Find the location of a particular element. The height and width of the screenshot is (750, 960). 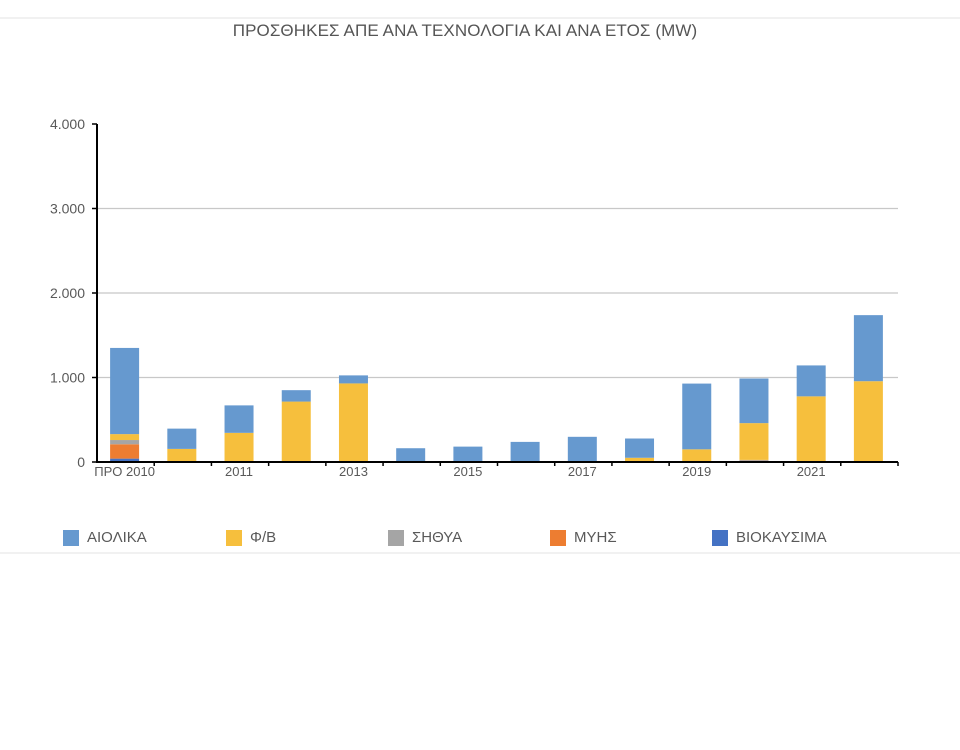

x-tick-labels: ΠΡΟ 2010 2011 2013 2015 2017 2019 2021 is located at coordinates (459, 471).